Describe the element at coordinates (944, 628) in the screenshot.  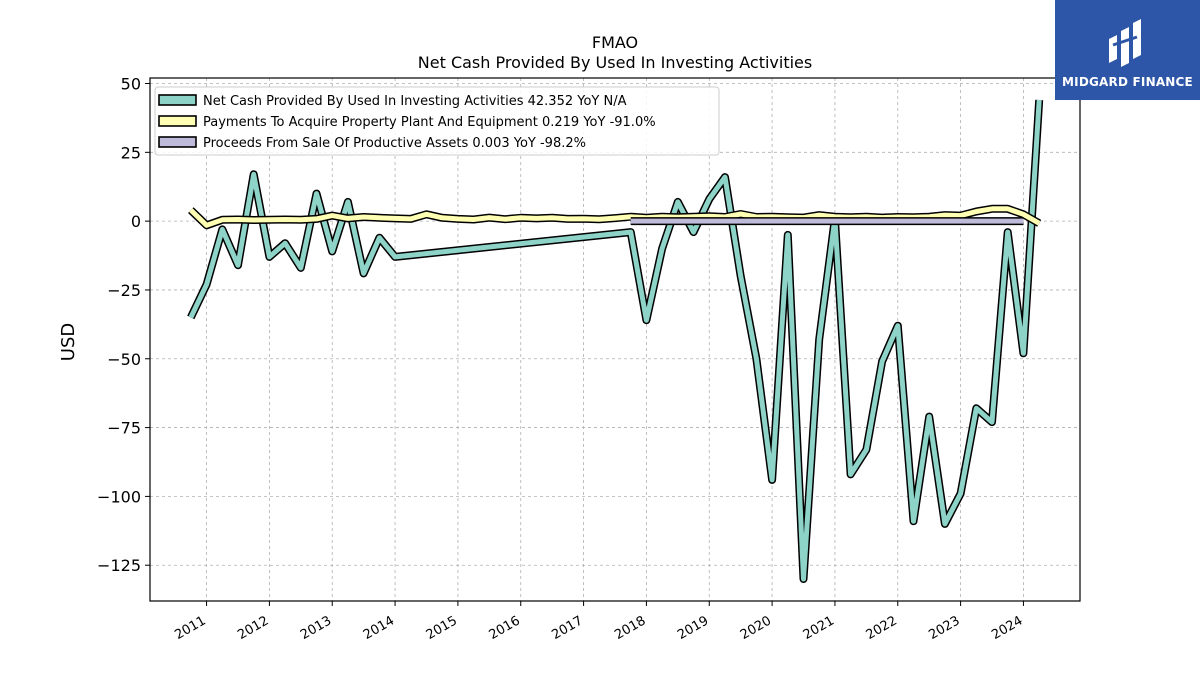
I see `x-tick-label: 2023` at that location.